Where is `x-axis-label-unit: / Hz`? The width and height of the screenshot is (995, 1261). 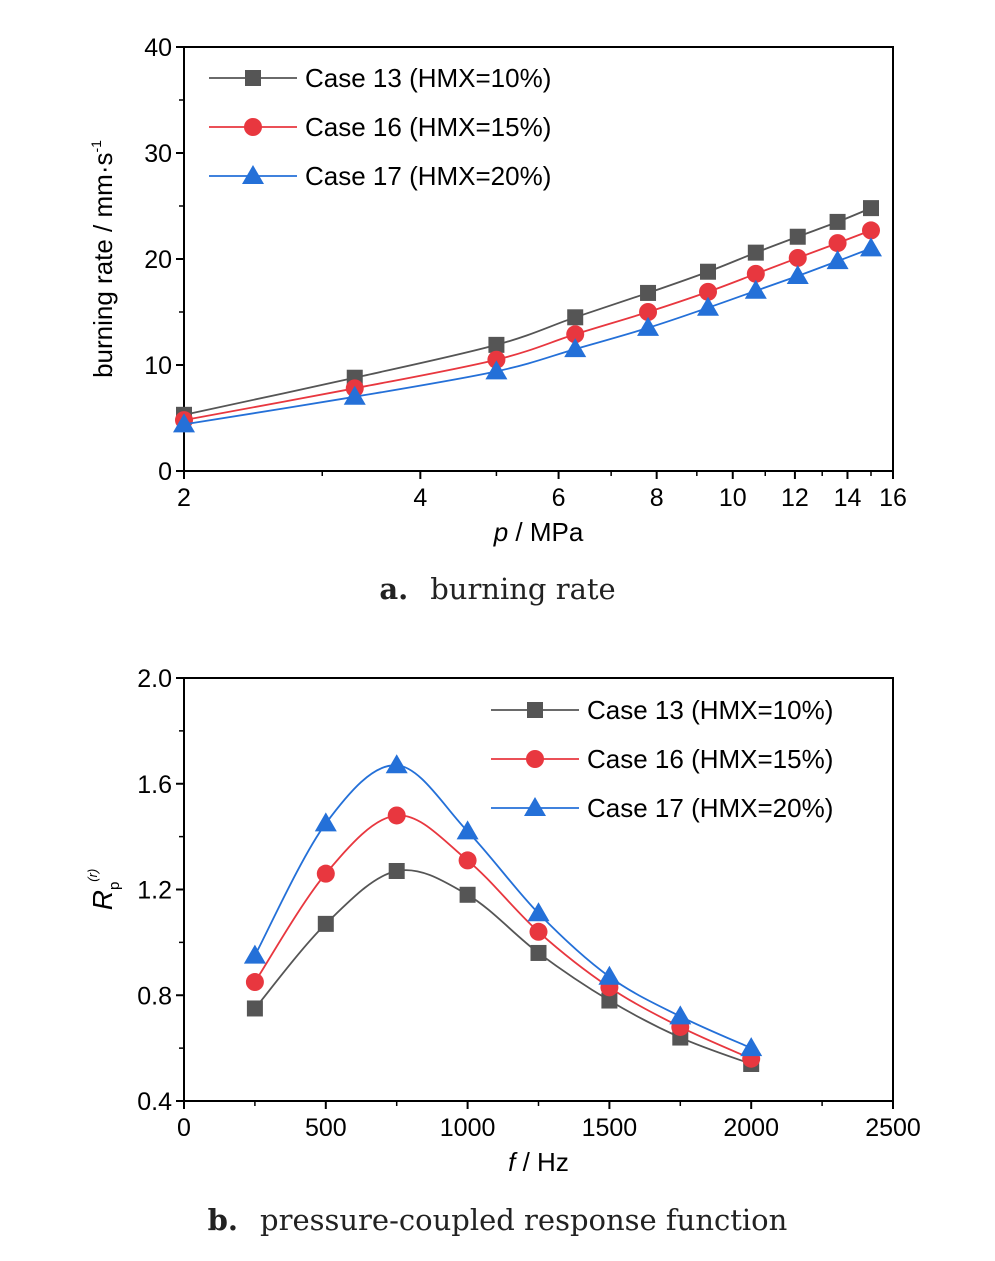 x-axis-label-unit: / Hz is located at coordinates (541, 1162).